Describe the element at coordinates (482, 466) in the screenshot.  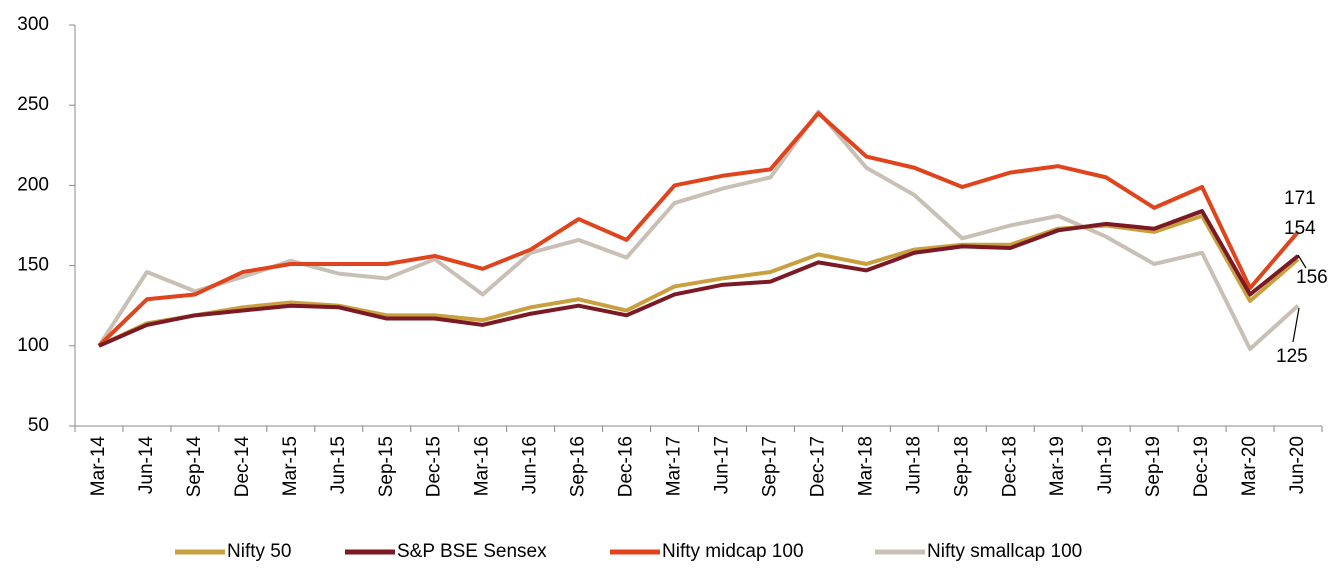
I see `x-tick-label: Mar-16` at that location.